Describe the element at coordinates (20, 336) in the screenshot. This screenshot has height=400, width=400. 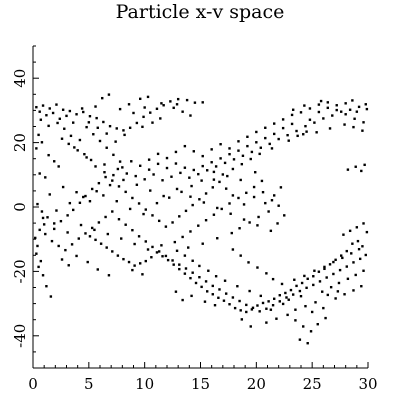
I see `y-tick-label-0: -40` at that location.